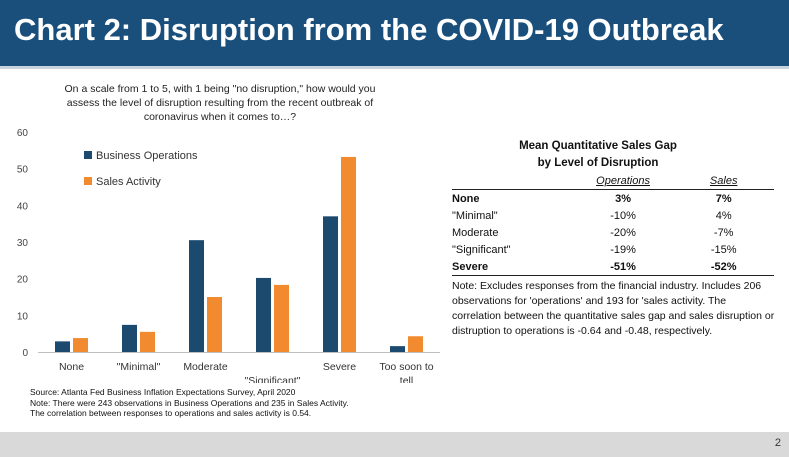 The height and width of the screenshot is (457, 789). I want to click on table-title-line1: Mean Quantitative Sales Gap, so click(598, 146).